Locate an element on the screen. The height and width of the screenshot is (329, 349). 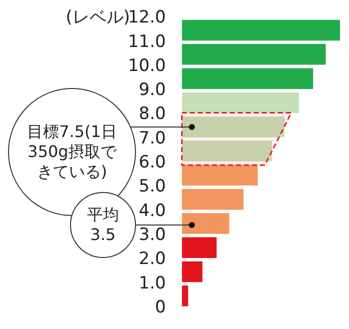
y-tick-label: 10.0 is located at coordinates (147, 66).